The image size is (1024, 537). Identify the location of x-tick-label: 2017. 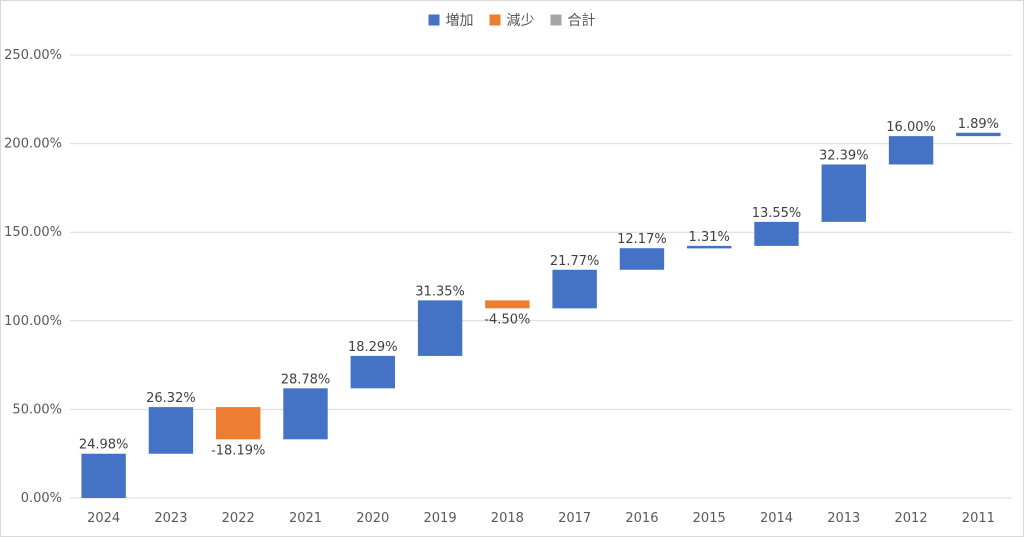
(574, 518).